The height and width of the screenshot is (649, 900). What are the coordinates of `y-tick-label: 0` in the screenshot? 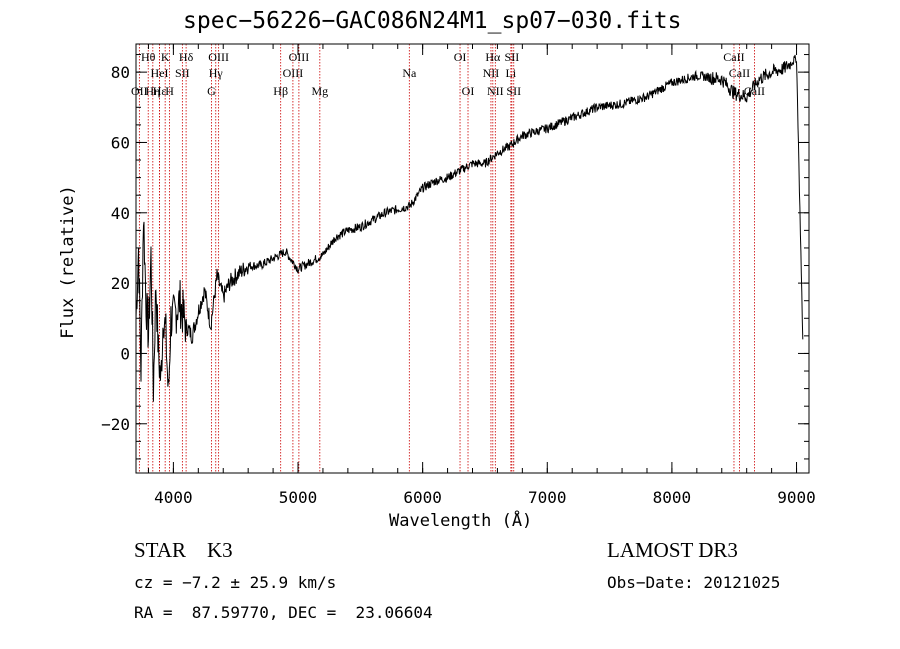 It's located at (125, 353).